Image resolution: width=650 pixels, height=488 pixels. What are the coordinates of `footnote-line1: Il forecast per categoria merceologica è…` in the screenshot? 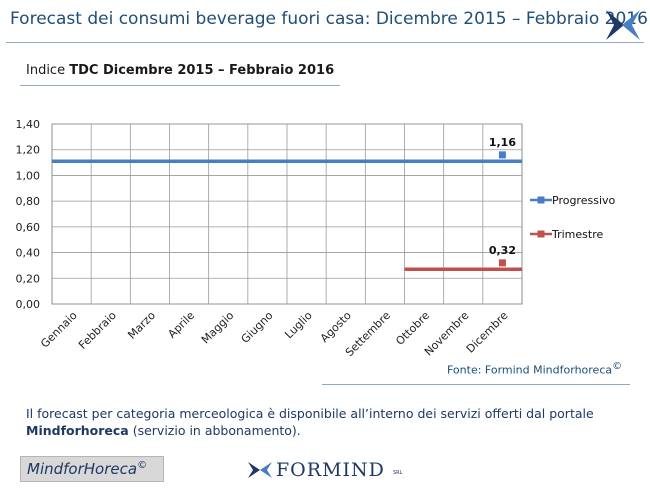 It's located at (310, 413).